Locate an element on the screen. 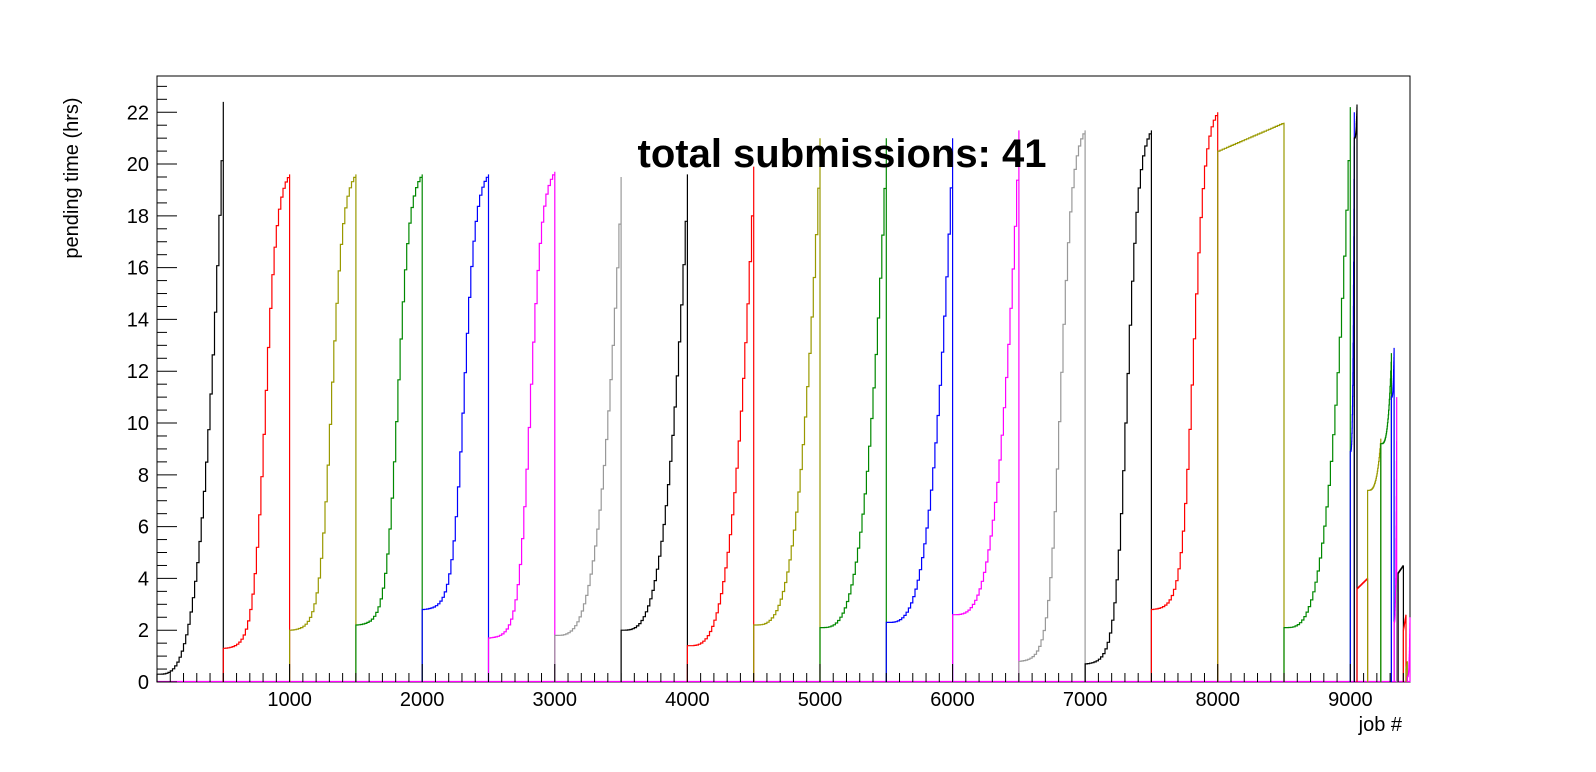 This screenshot has height=772, width=1596. y-tick-label: 2 is located at coordinates (143, 631).